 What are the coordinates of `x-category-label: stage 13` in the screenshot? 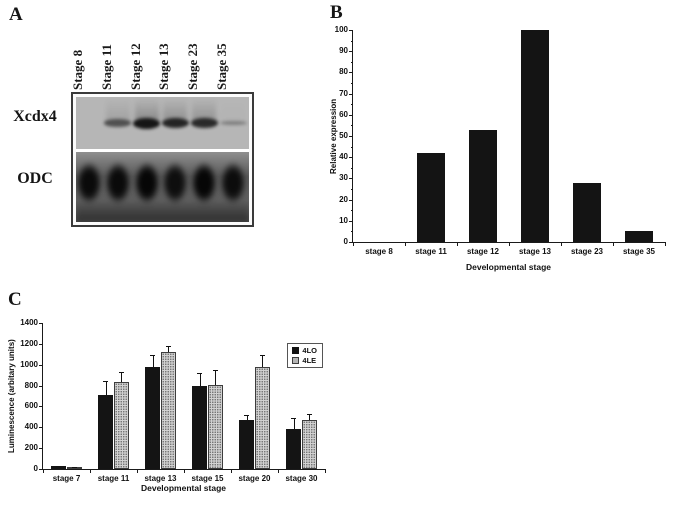 It's located at (160, 478).